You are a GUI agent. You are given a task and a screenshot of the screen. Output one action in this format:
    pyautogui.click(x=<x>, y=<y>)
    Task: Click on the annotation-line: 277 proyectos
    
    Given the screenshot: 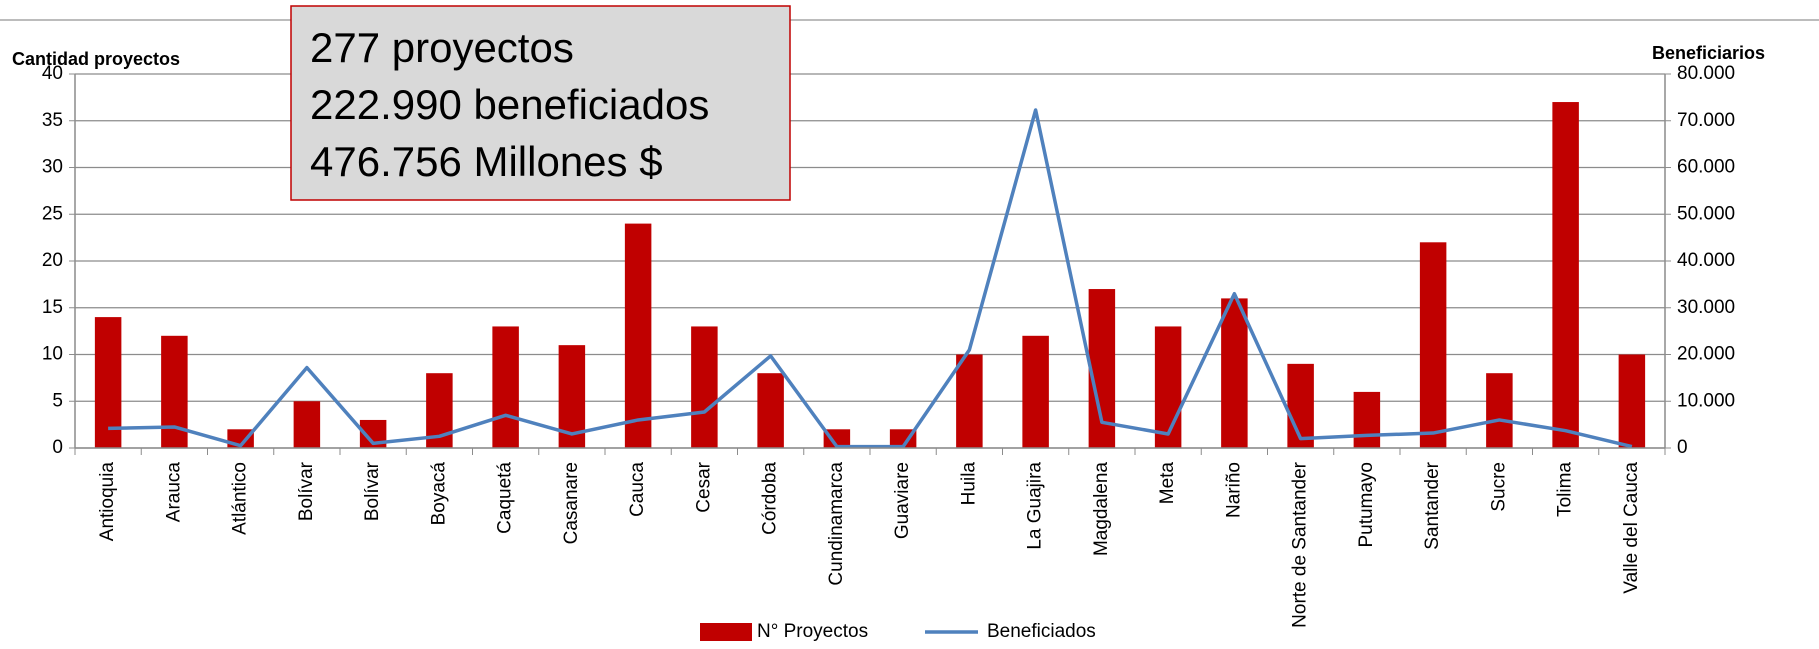 What is the action you would take?
    pyautogui.click(x=442, y=47)
    